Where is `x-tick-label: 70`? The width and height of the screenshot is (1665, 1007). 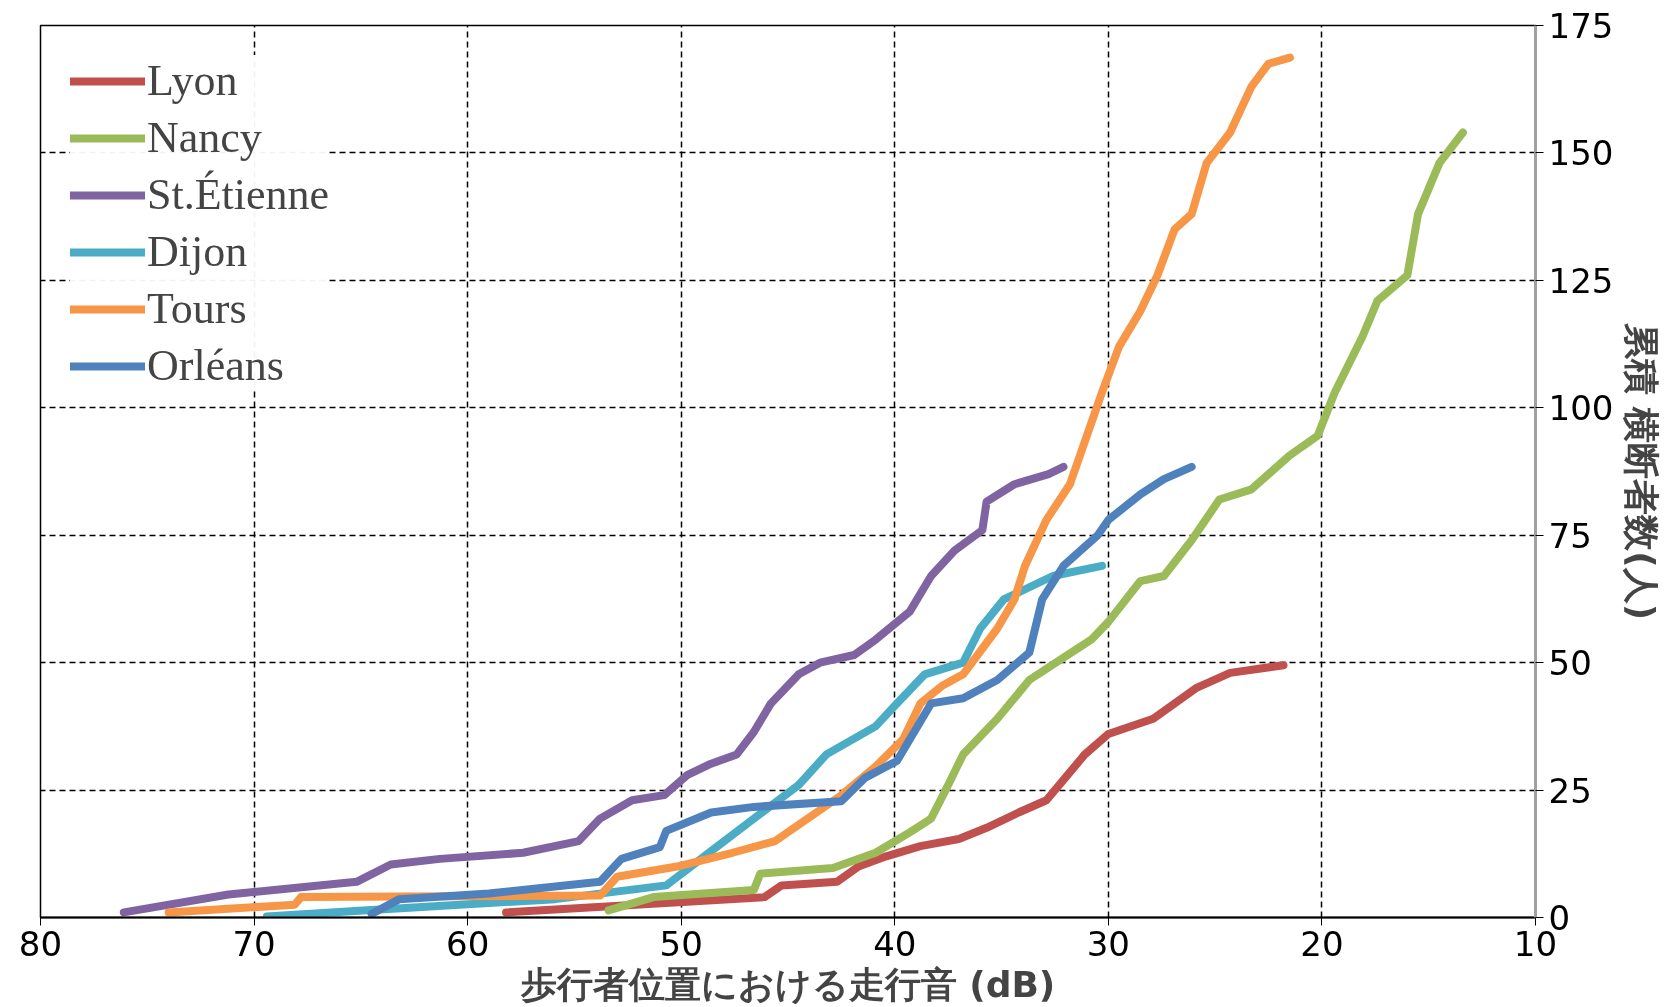
x-tick-label: 70 is located at coordinates (254, 943).